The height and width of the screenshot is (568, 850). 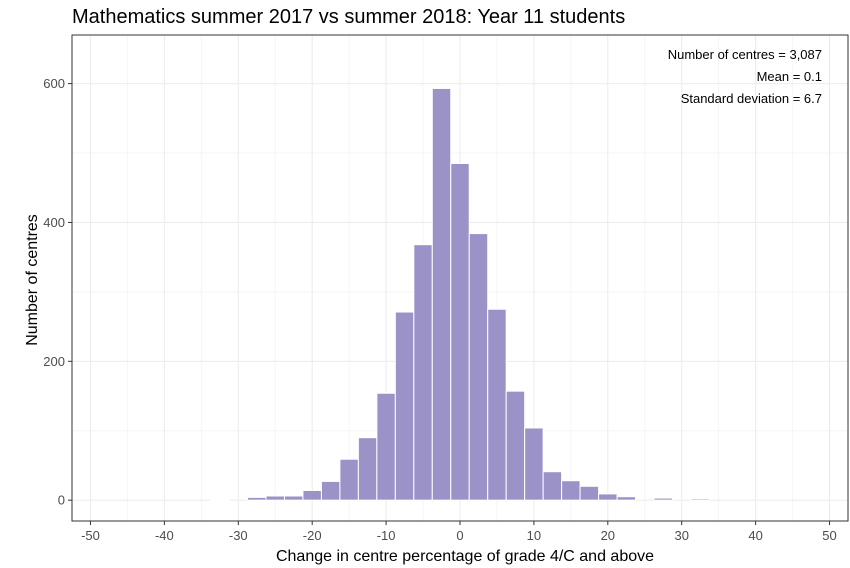 What do you see at coordinates (608, 535) in the screenshot?
I see `x-tick-label: 20` at bounding box center [608, 535].